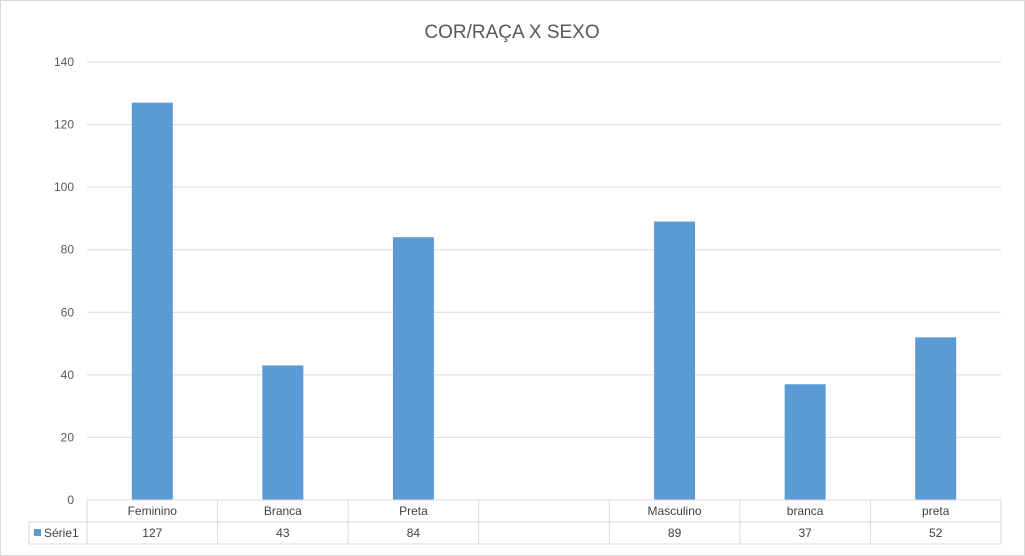 Image resolution: width=1025 pixels, height=556 pixels. What do you see at coordinates (37, 532) in the screenshot?
I see `legend-swatch` at bounding box center [37, 532].